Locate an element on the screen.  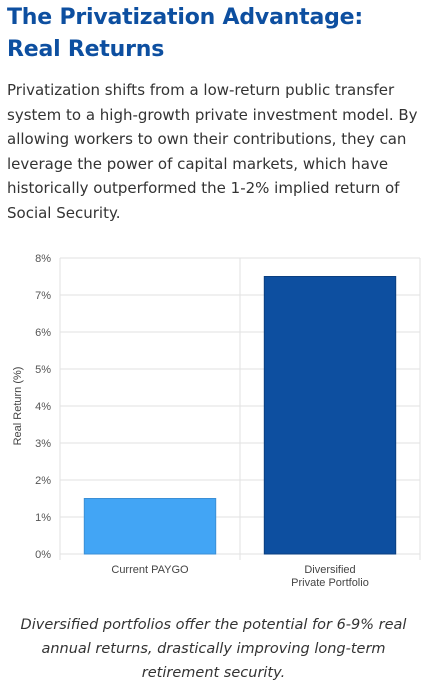
y-tick-label: 7% is located at coordinates (43, 296).